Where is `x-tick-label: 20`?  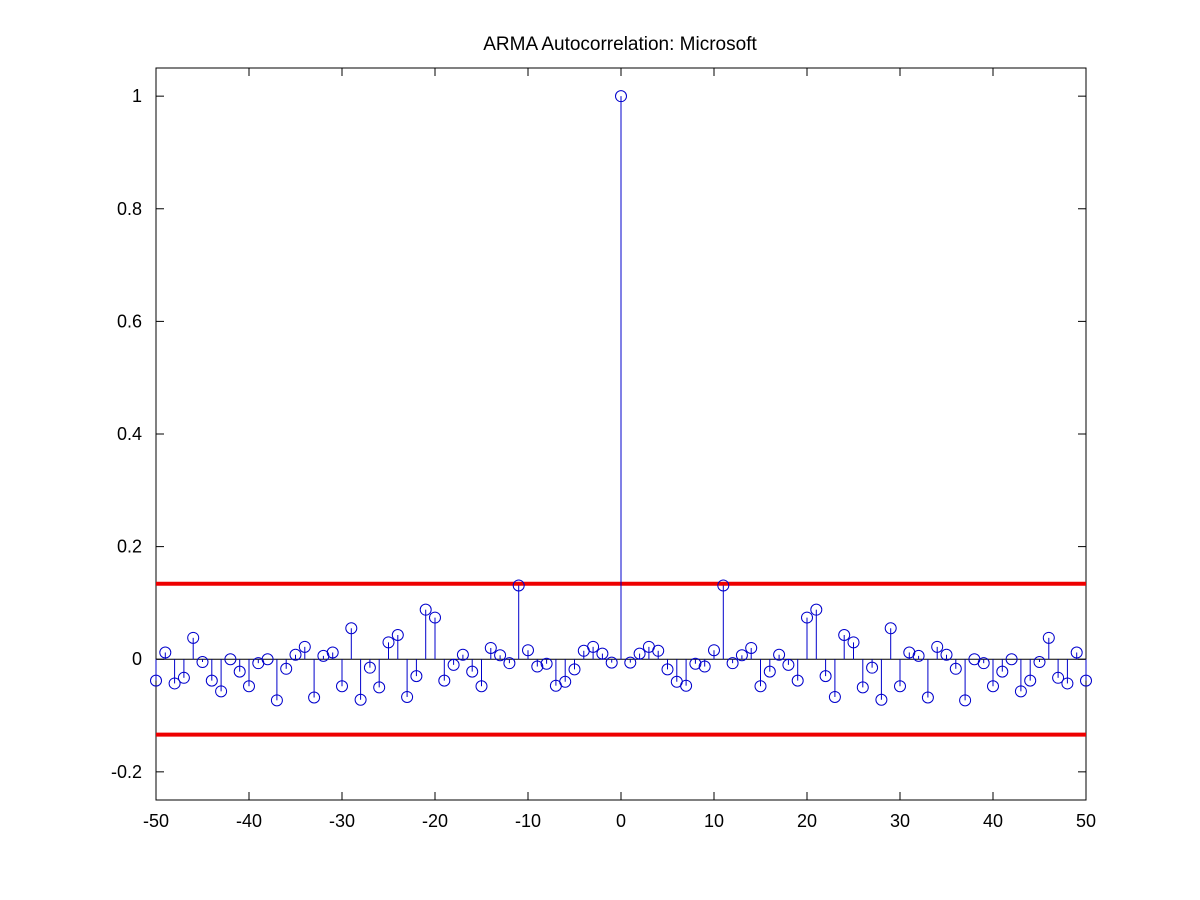 x-tick-label: 20 is located at coordinates (807, 821).